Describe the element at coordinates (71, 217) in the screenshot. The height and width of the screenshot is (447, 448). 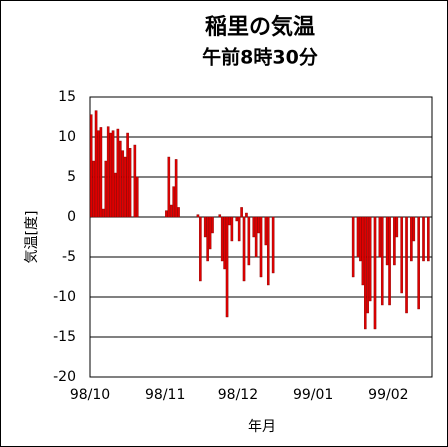
I see `y-tick-label: 0` at that location.